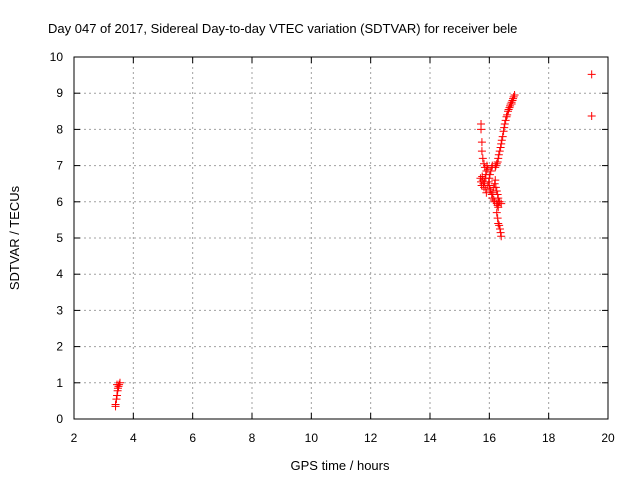  I want to click on x-tick-label: 6, so click(192, 438).